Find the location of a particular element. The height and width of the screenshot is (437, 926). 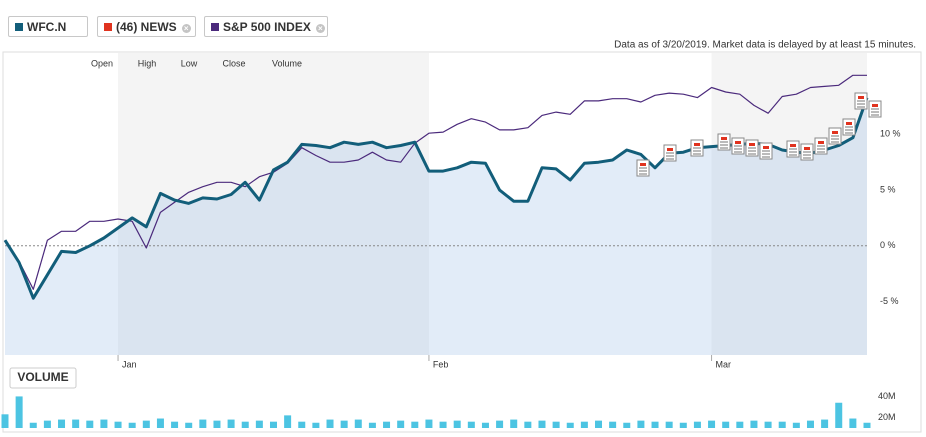

x-tick-label: Mar is located at coordinates (724, 364).